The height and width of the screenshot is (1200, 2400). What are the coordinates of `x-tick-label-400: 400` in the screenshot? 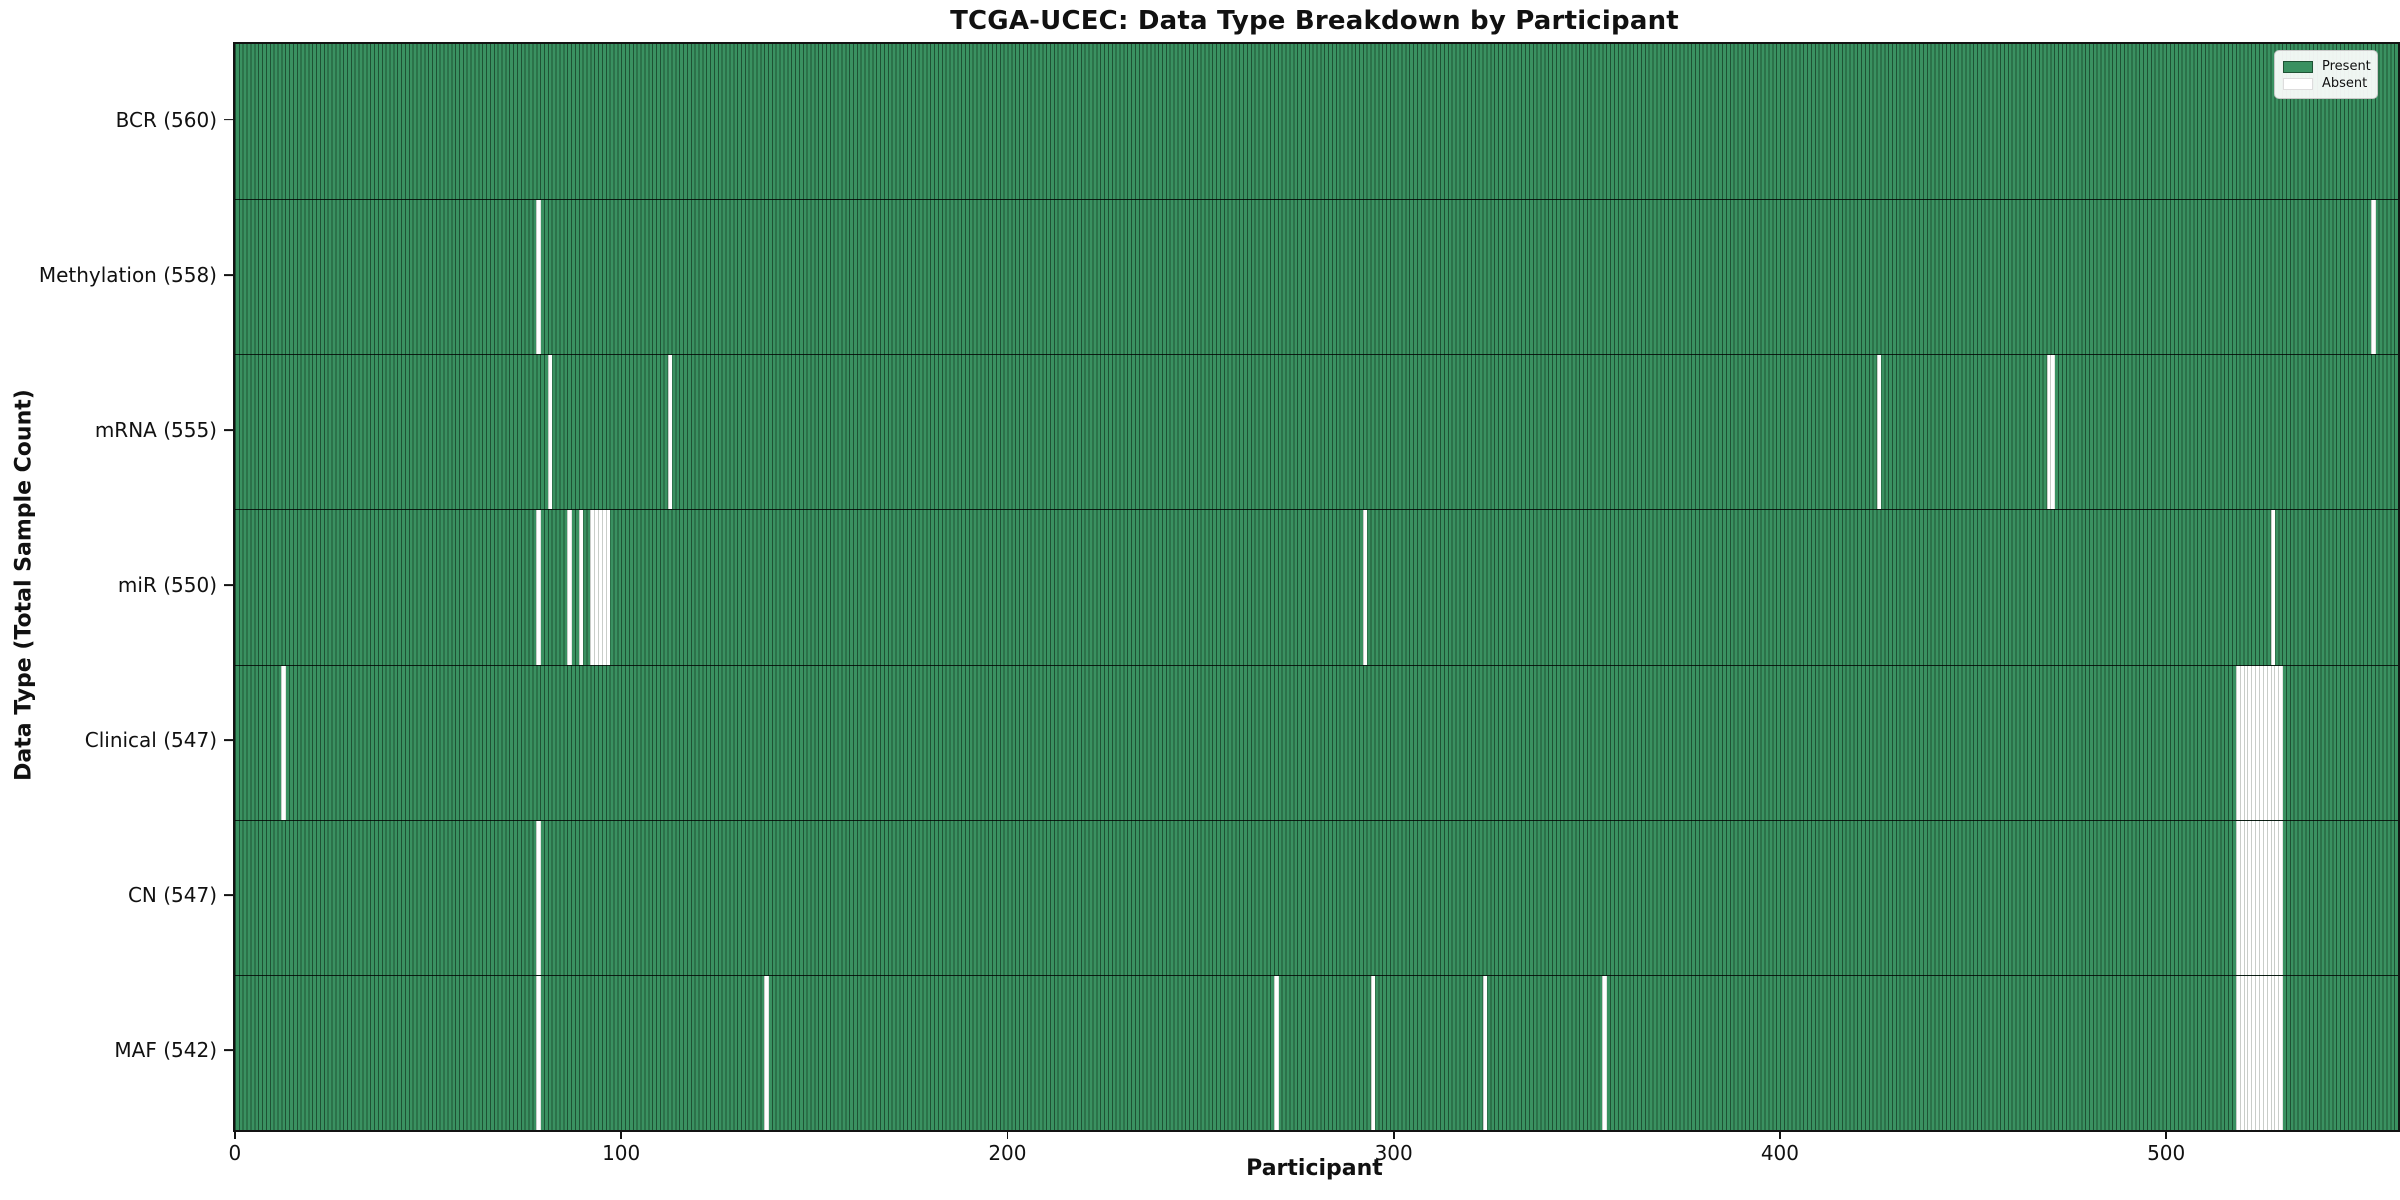 It's located at (1780, 1153).